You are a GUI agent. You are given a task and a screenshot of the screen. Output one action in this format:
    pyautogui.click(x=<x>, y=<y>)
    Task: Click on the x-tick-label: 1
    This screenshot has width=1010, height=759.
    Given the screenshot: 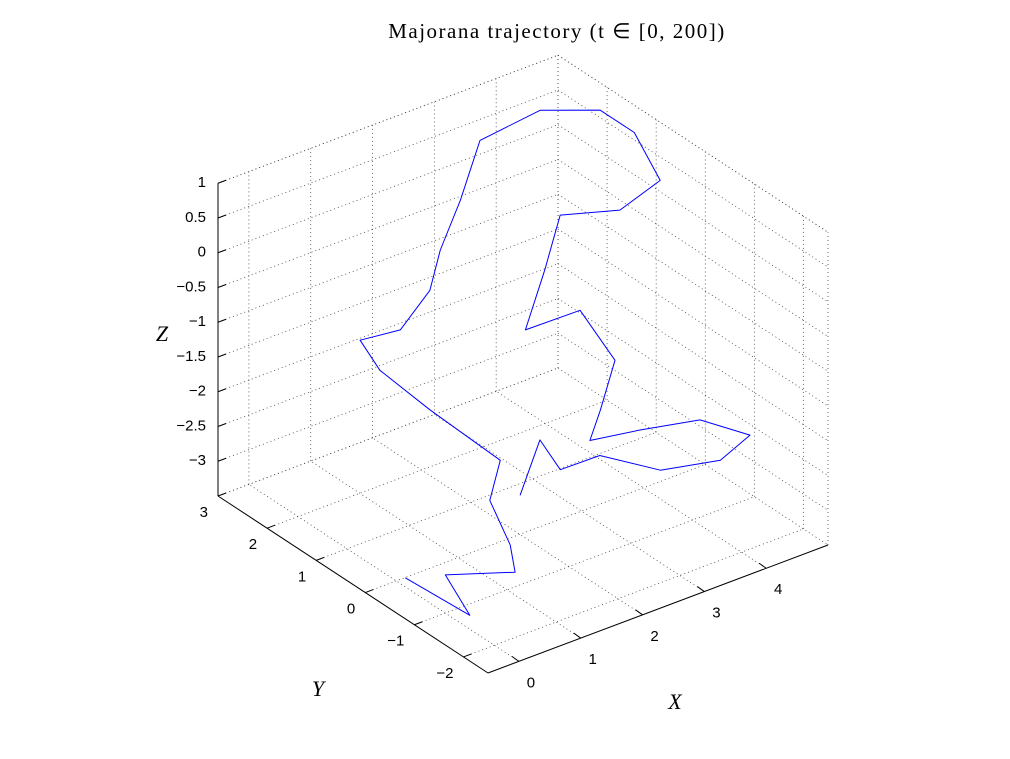 What is the action you would take?
    pyautogui.click(x=593, y=659)
    